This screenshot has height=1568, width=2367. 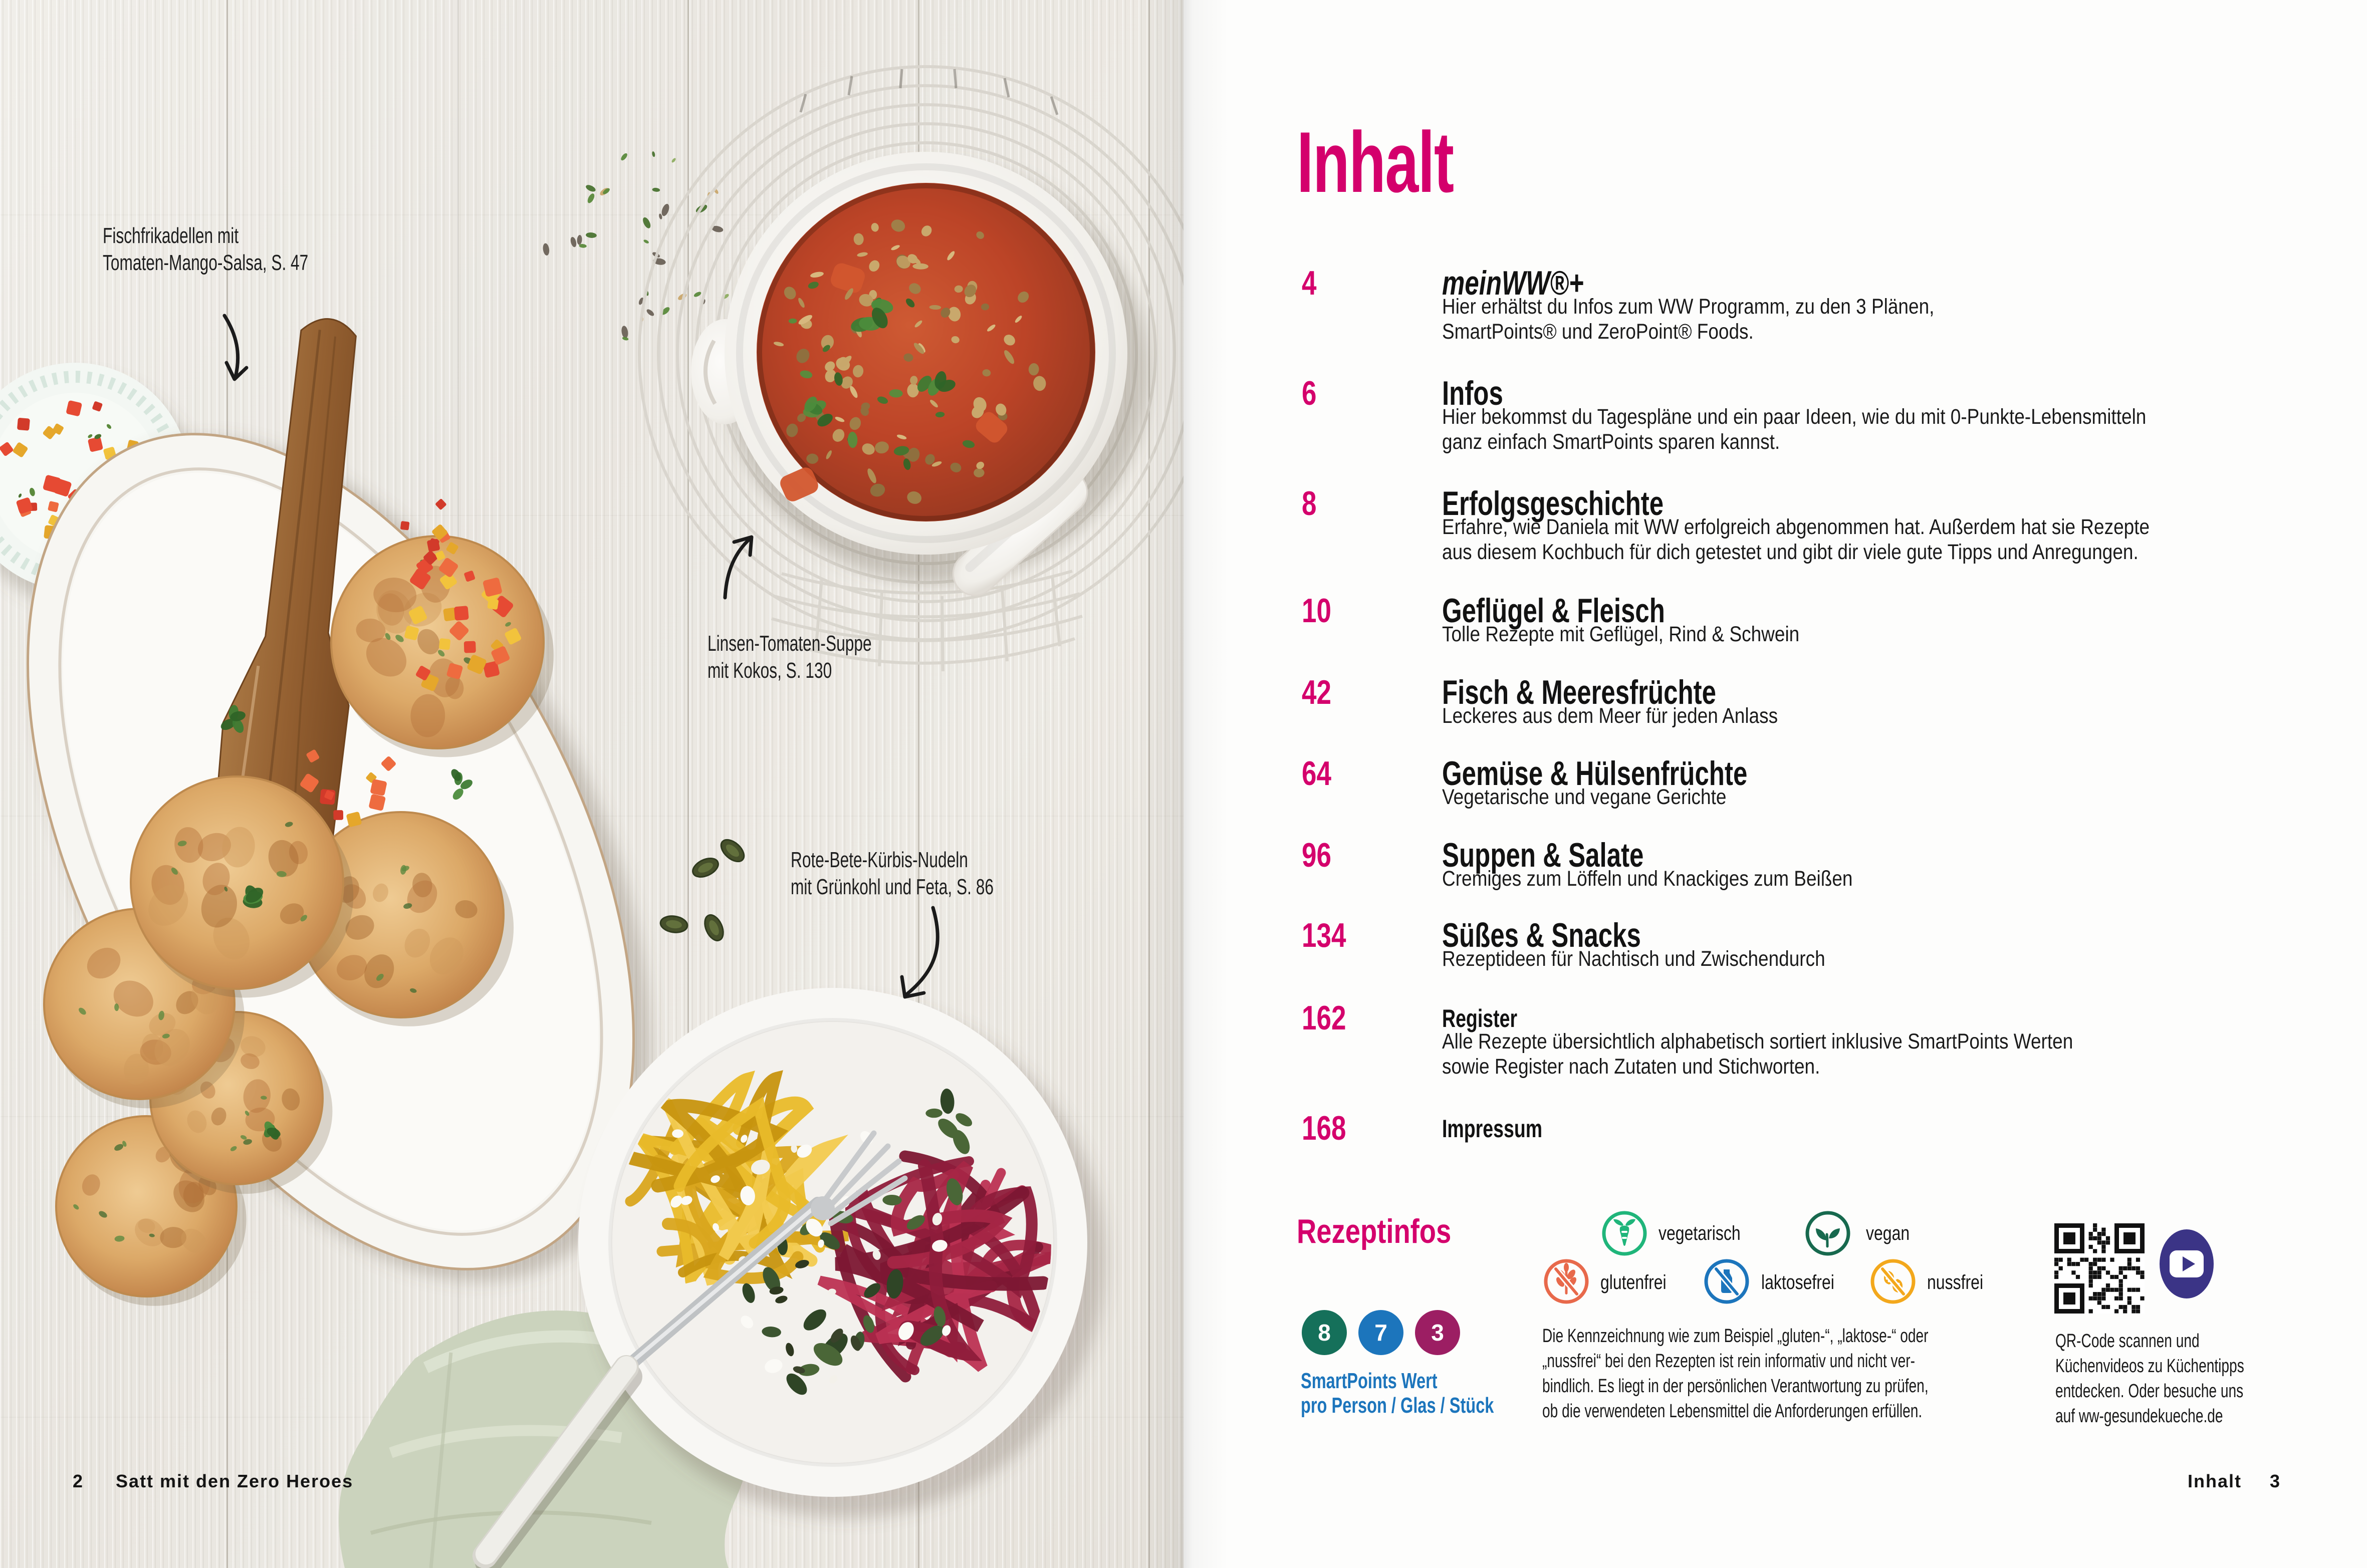 What do you see at coordinates (463, 624) in the screenshot?
I see `salsa-topping` at bounding box center [463, 624].